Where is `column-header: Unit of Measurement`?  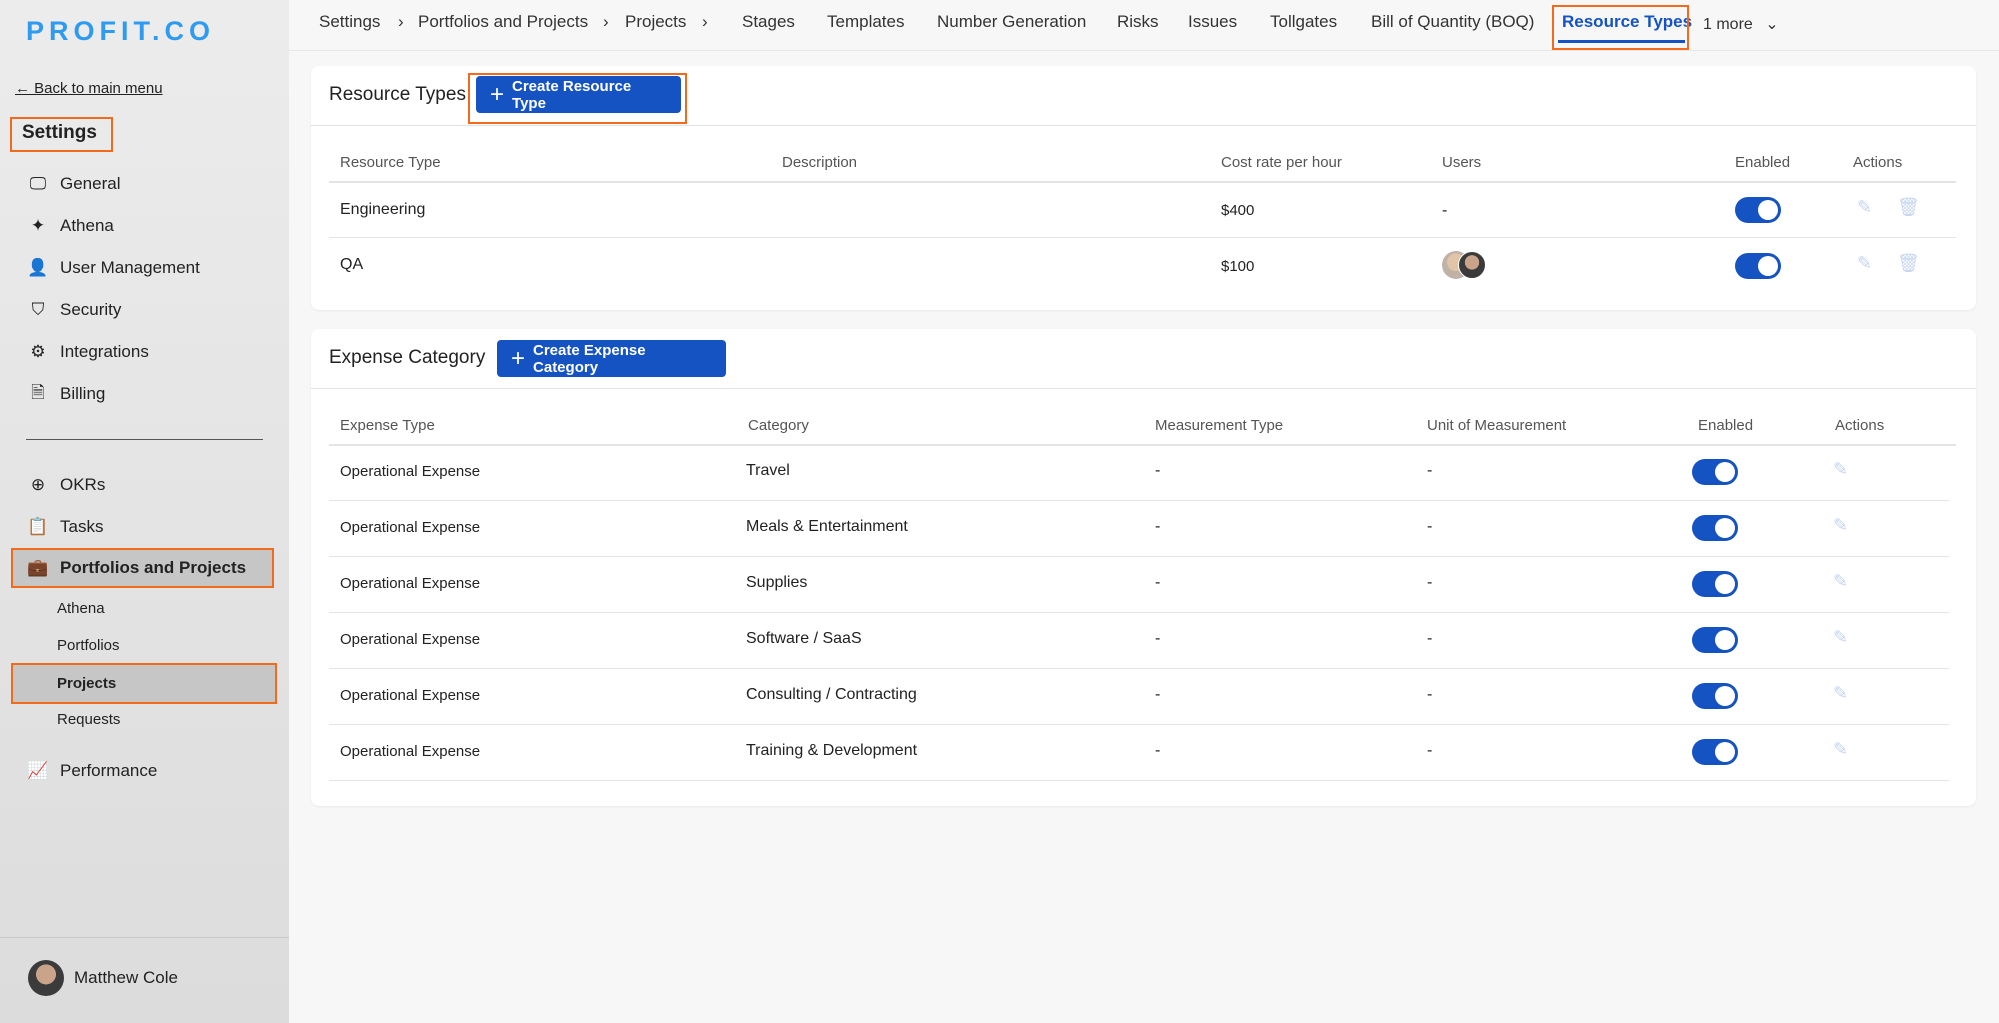
column-header: Unit of Measurement is located at coordinates (1497, 425).